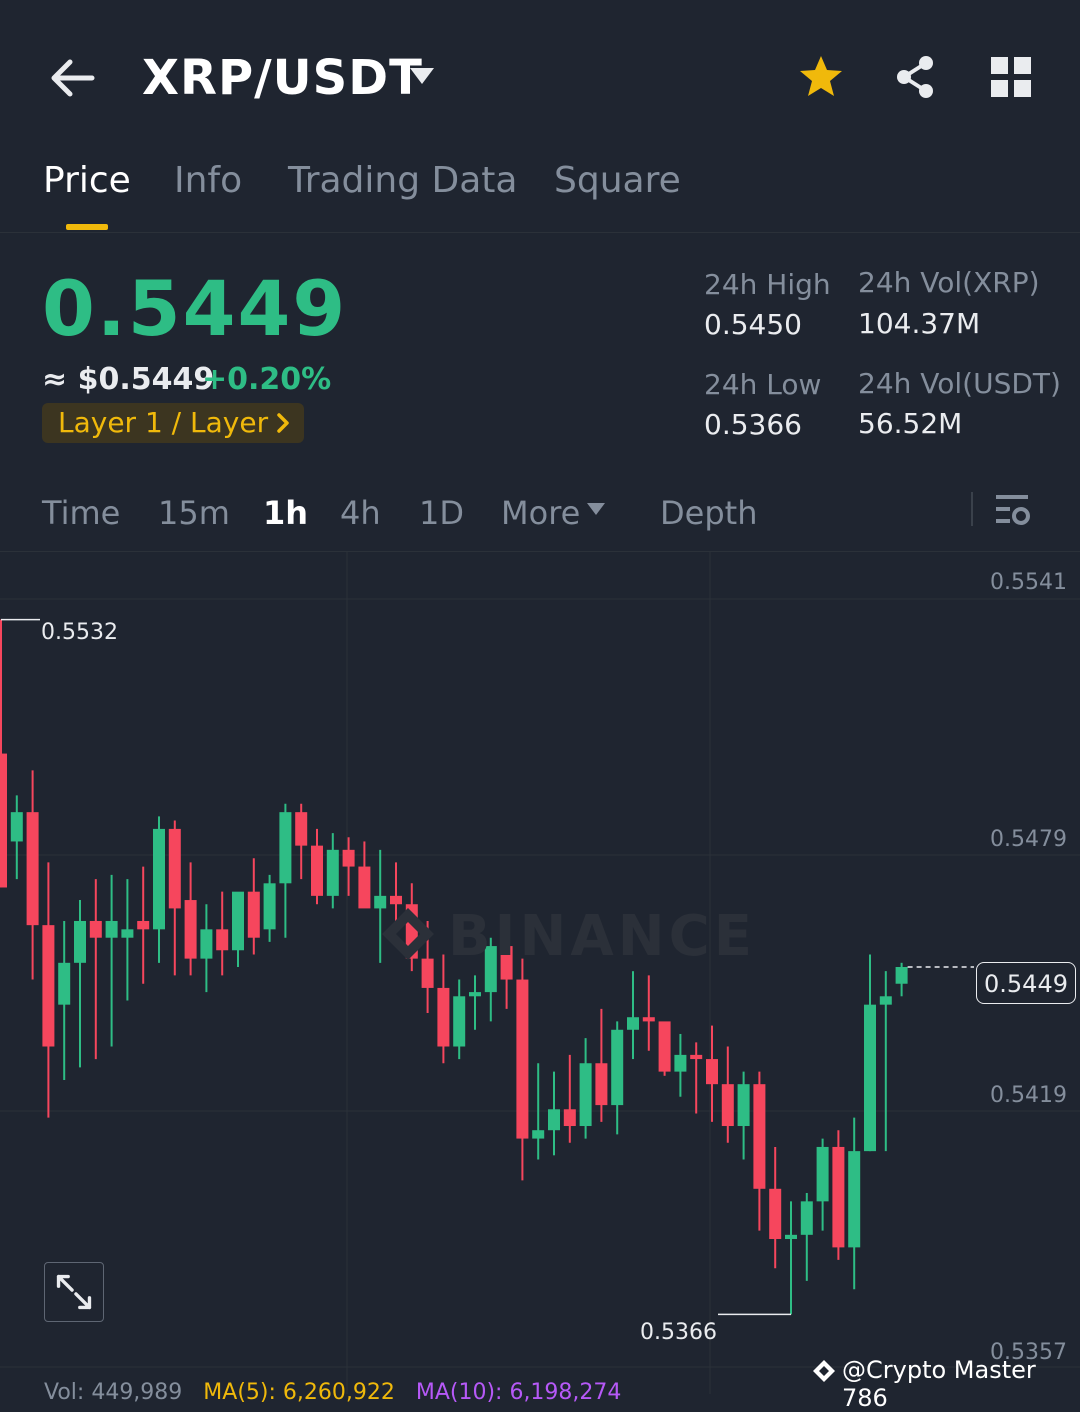  I want to click on fullscreen-icon, so click(74, 1292).